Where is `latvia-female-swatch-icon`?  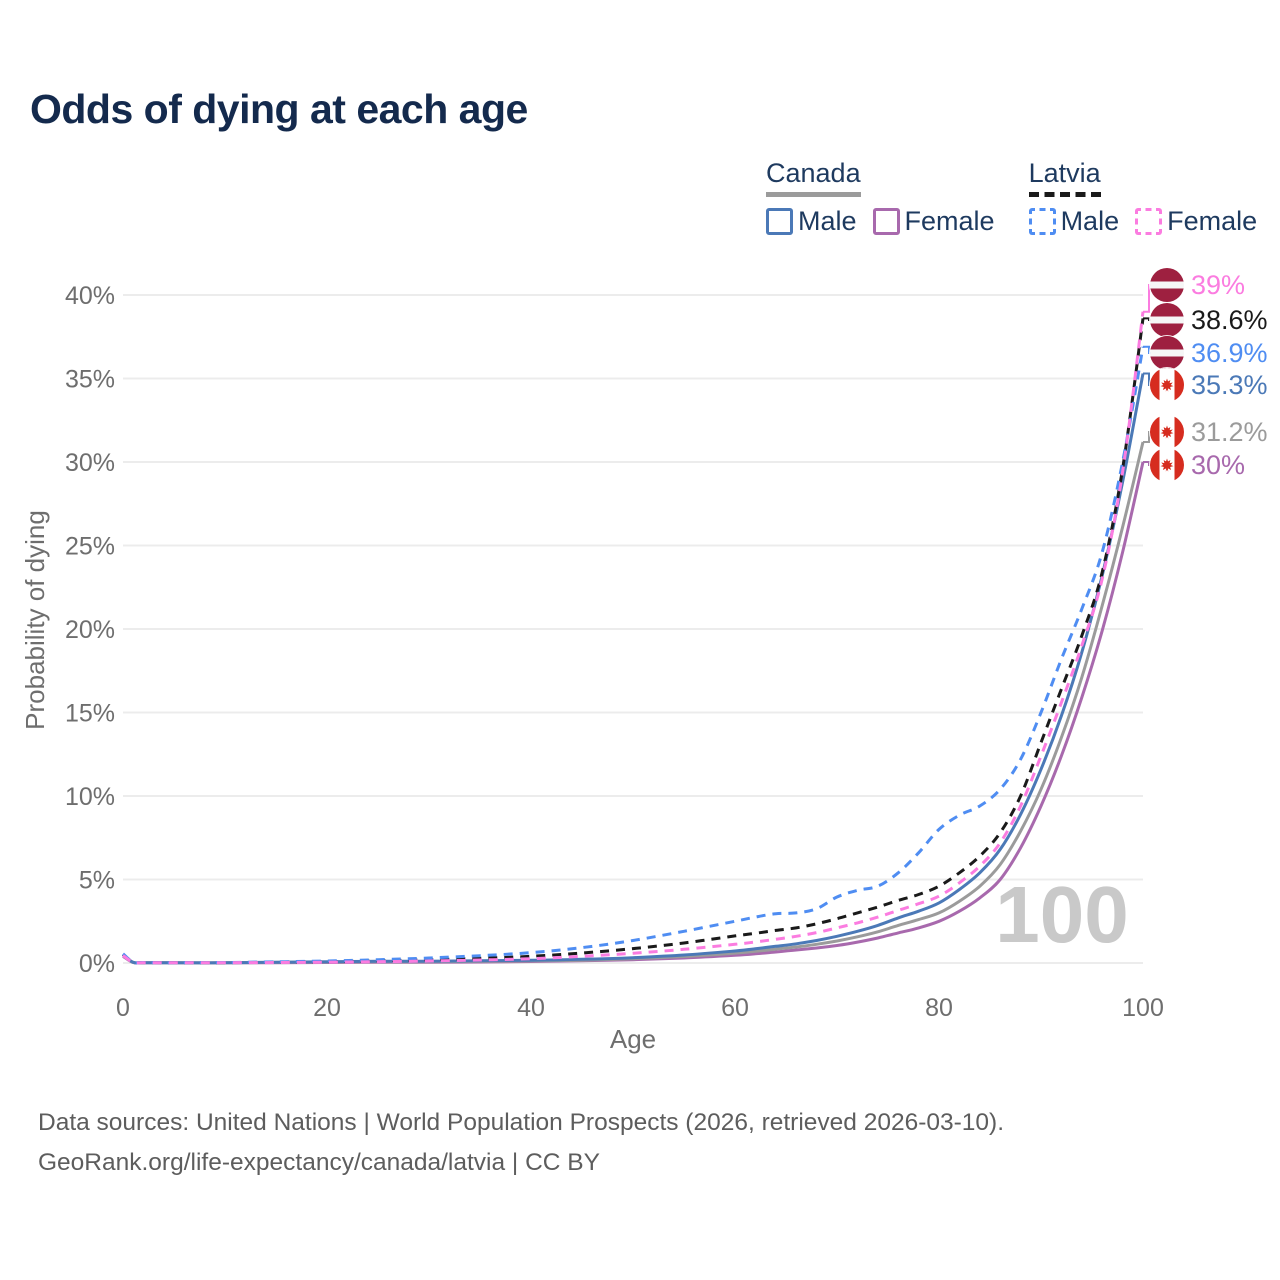 latvia-female-swatch-icon is located at coordinates (1149, 221).